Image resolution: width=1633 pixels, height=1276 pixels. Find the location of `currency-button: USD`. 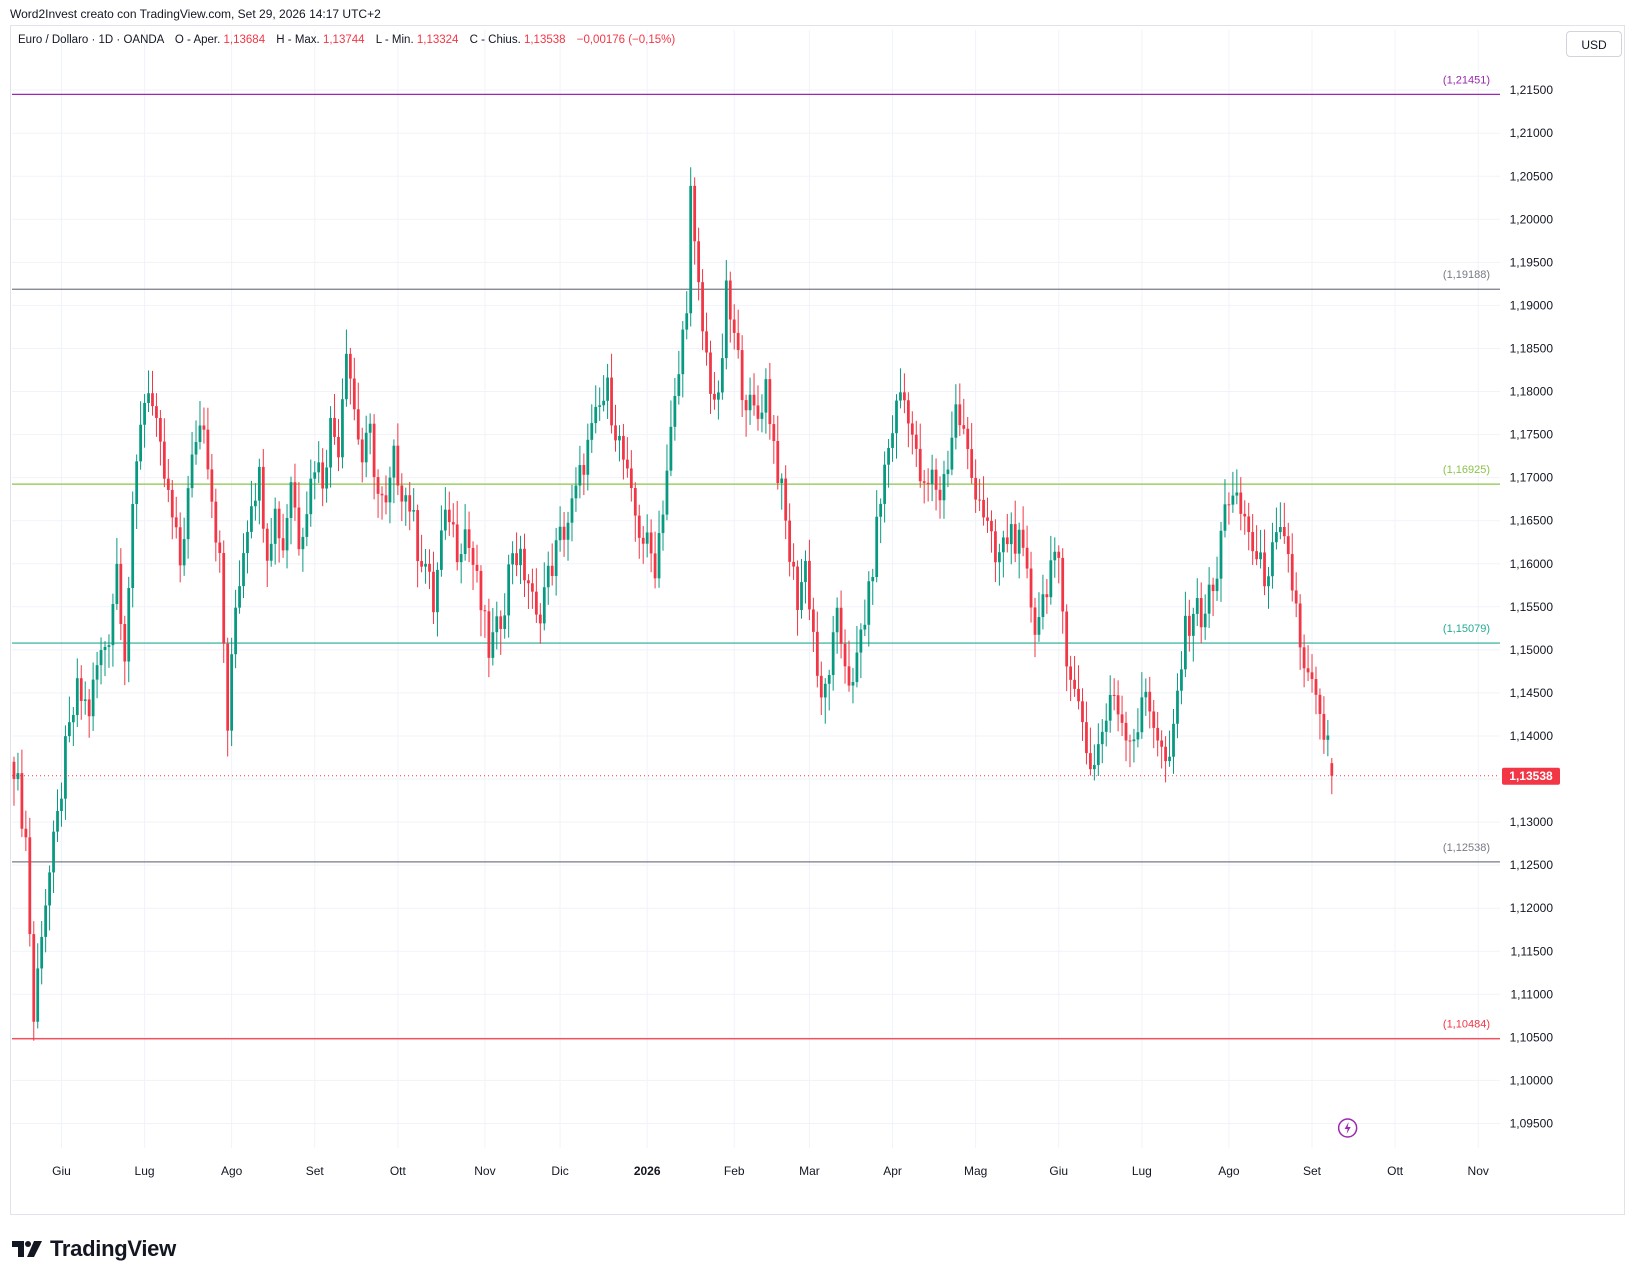

currency-button: USD is located at coordinates (1594, 44).